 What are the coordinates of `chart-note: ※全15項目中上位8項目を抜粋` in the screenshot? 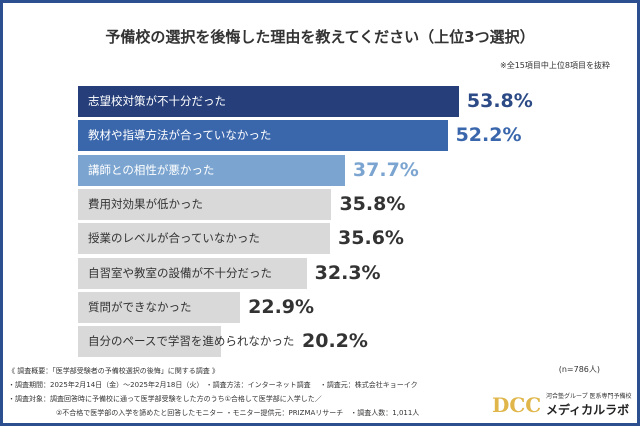 It's located at (555, 65).